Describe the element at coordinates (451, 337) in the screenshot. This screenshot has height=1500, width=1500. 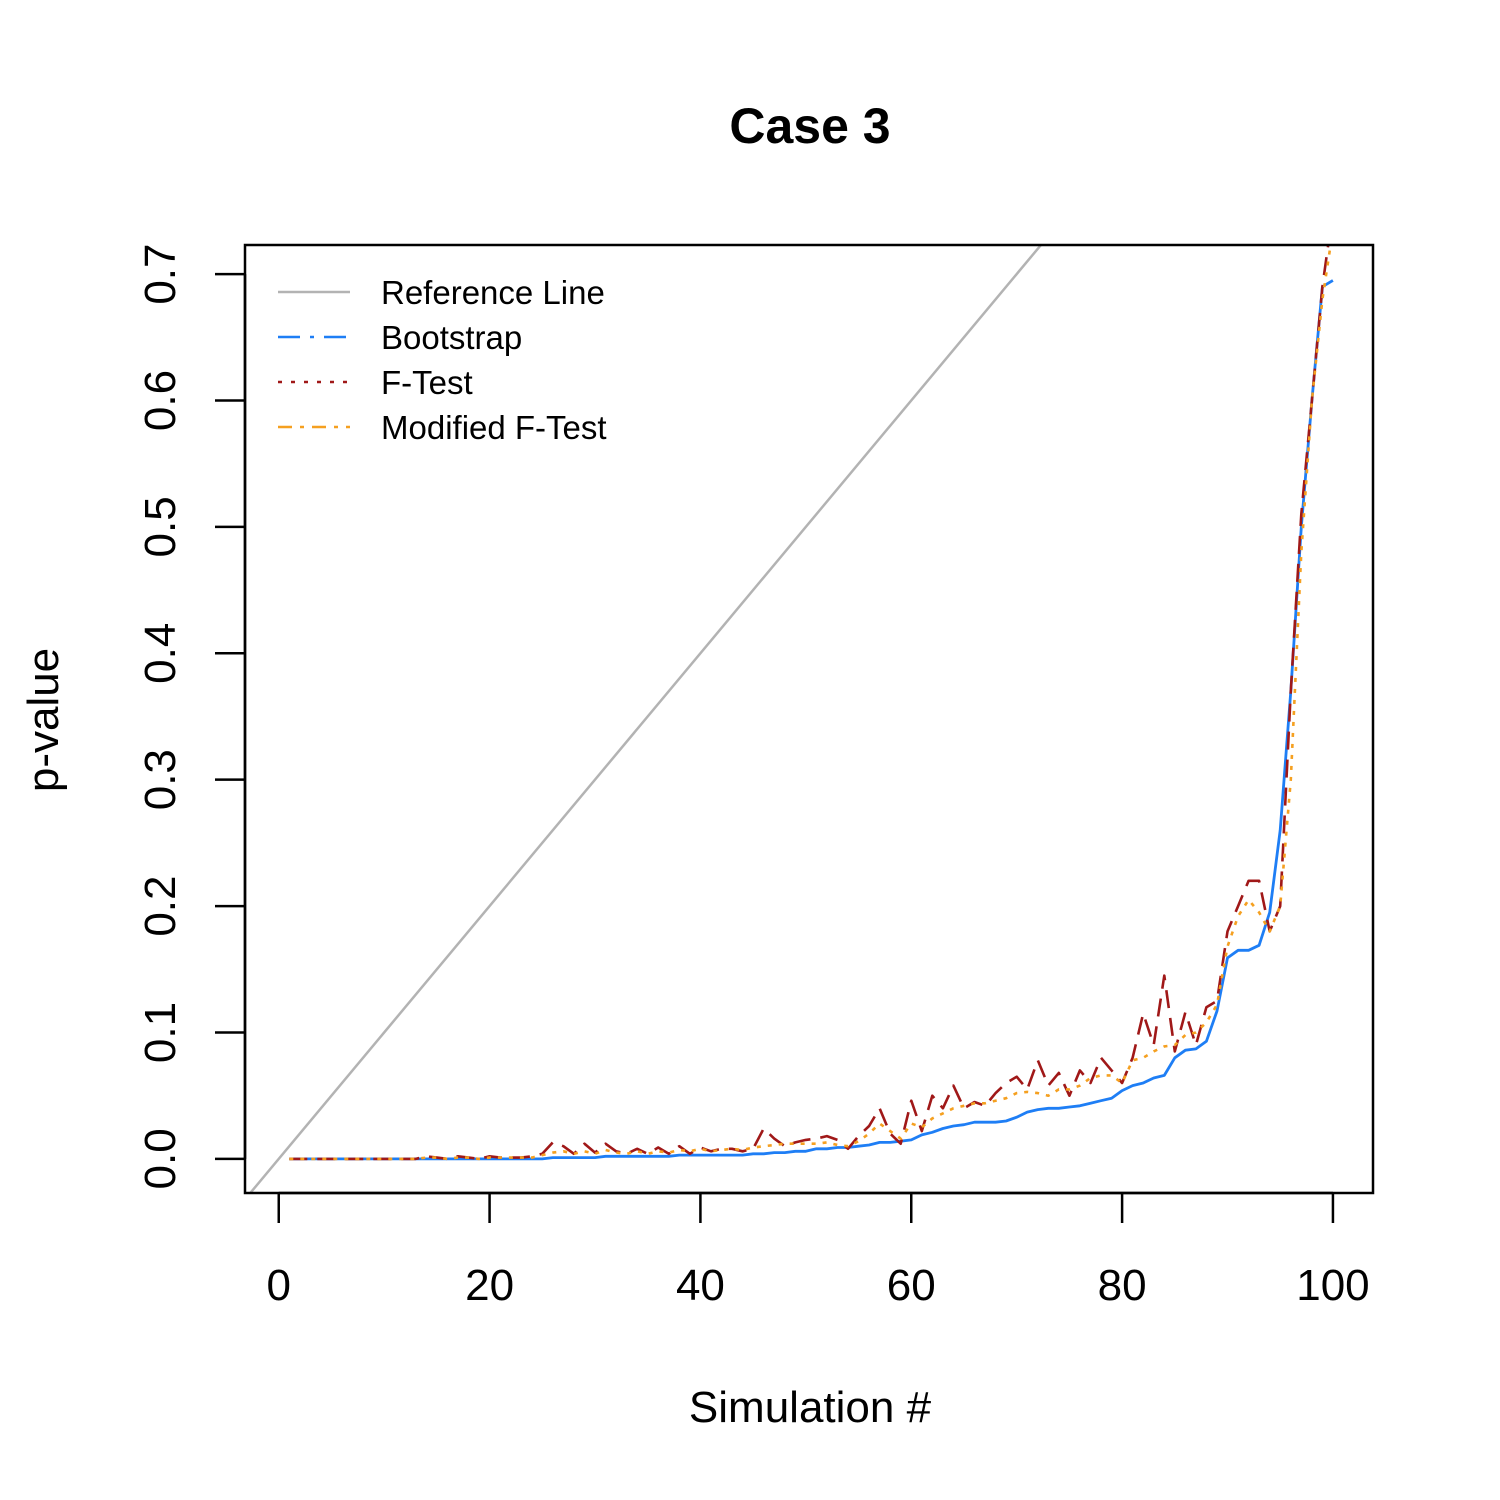
I see `legend-label-bootstrap: Bootstrap` at that location.